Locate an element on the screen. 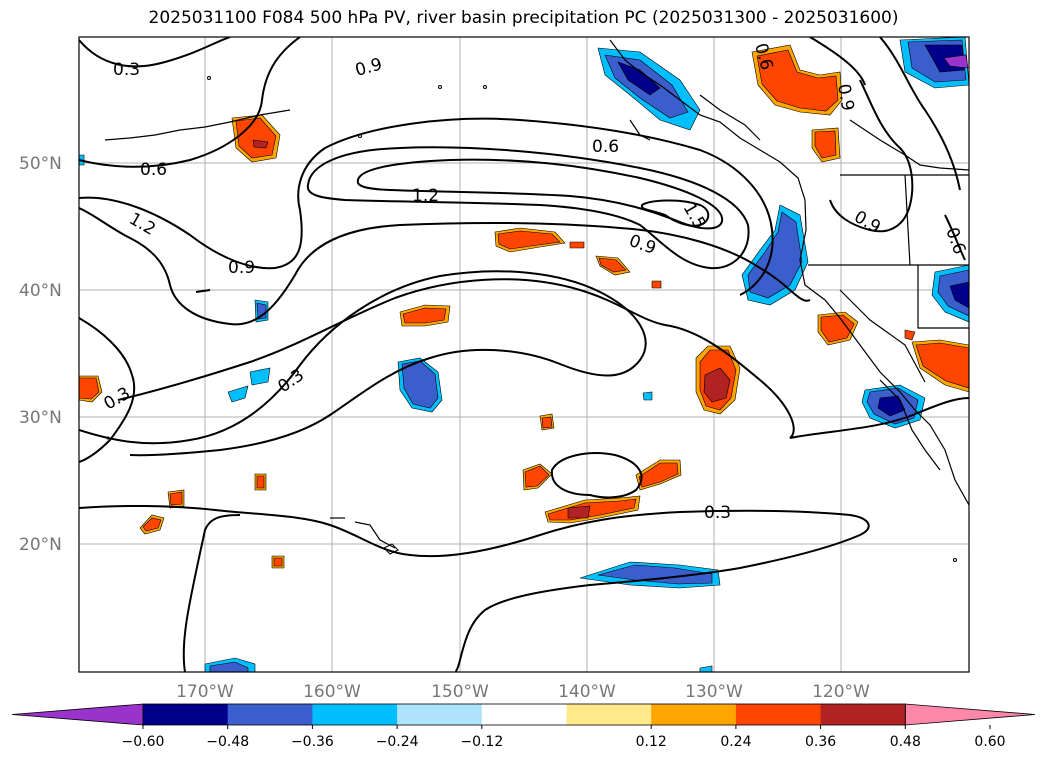 This screenshot has width=1047, height=765. lon-label: 160°W is located at coordinates (332, 692).